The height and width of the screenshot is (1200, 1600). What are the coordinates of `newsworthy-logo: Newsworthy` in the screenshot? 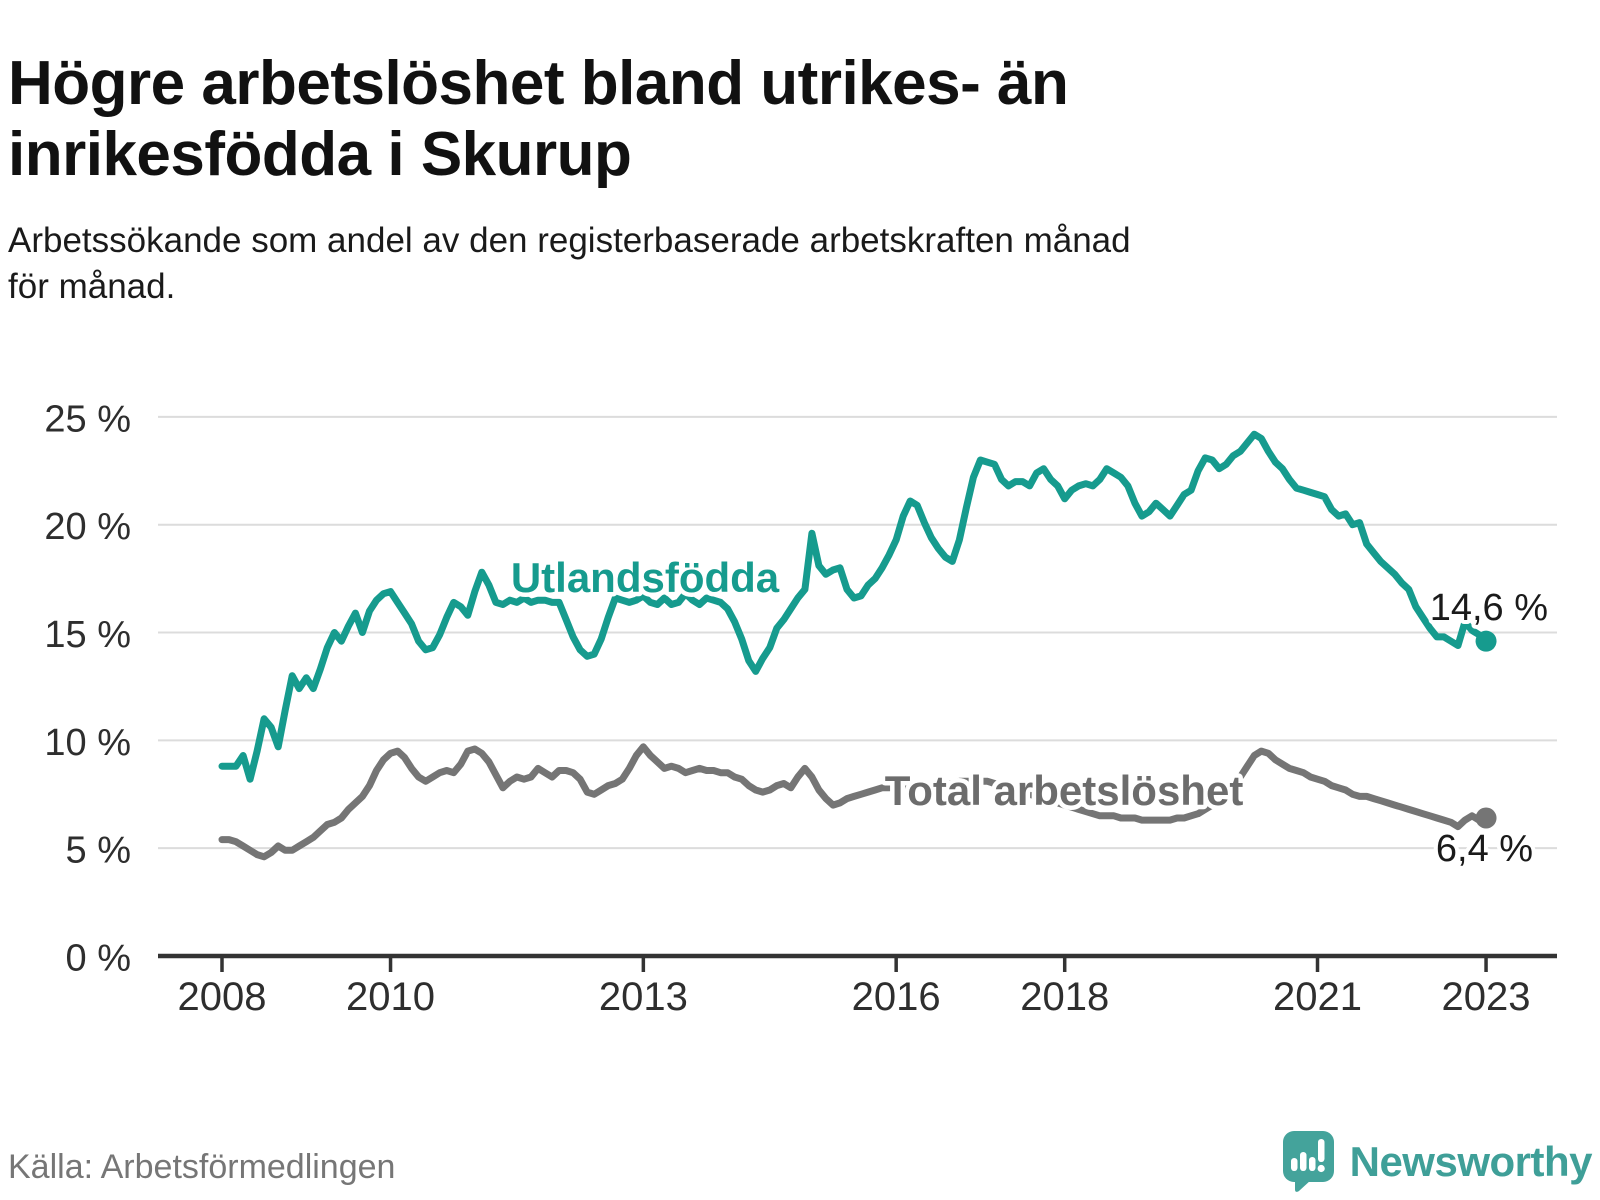 It's located at (1437, 1162).